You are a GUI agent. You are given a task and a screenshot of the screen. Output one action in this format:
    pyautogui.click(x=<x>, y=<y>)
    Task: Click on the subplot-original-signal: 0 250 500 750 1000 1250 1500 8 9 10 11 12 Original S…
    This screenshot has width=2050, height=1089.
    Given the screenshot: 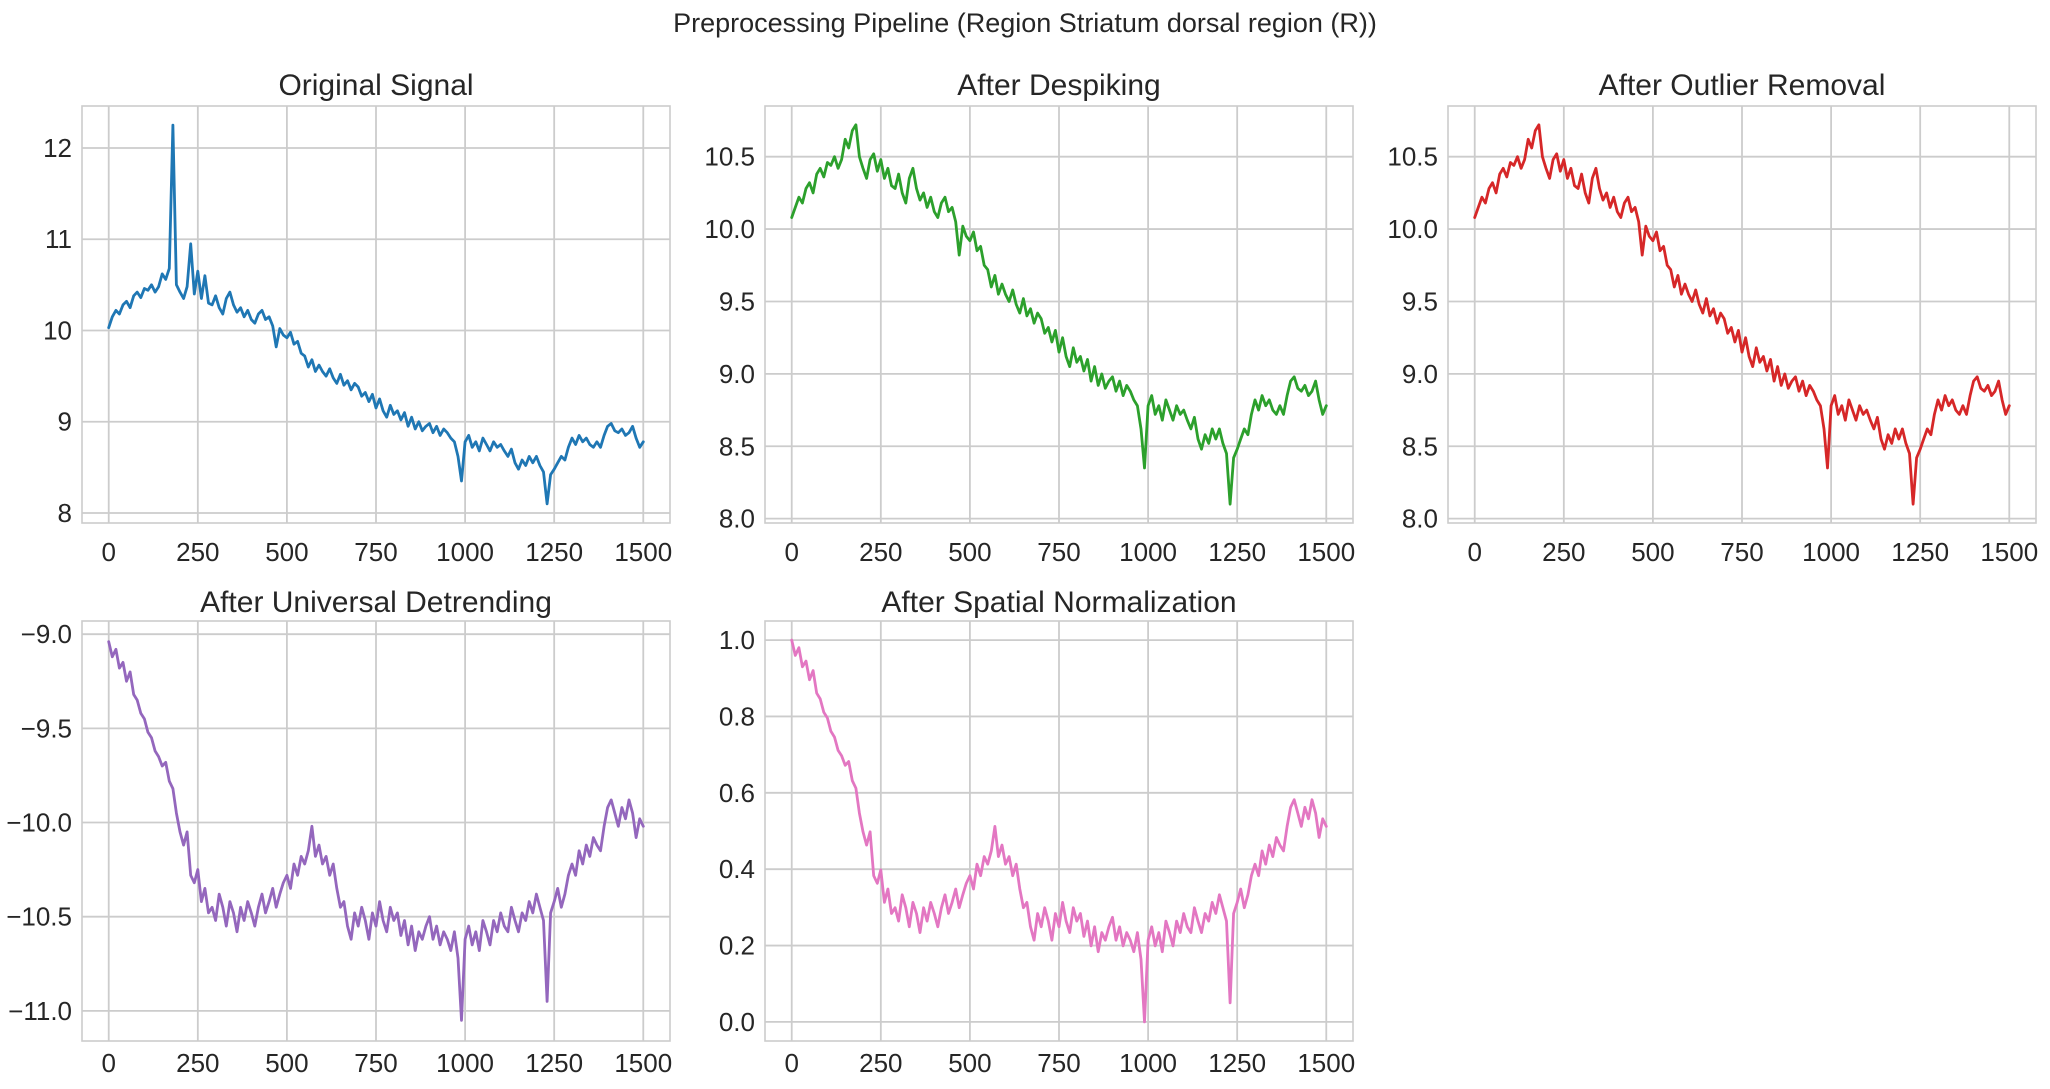 What is the action you would take?
    pyautogui.click(x=357, y=318)
    